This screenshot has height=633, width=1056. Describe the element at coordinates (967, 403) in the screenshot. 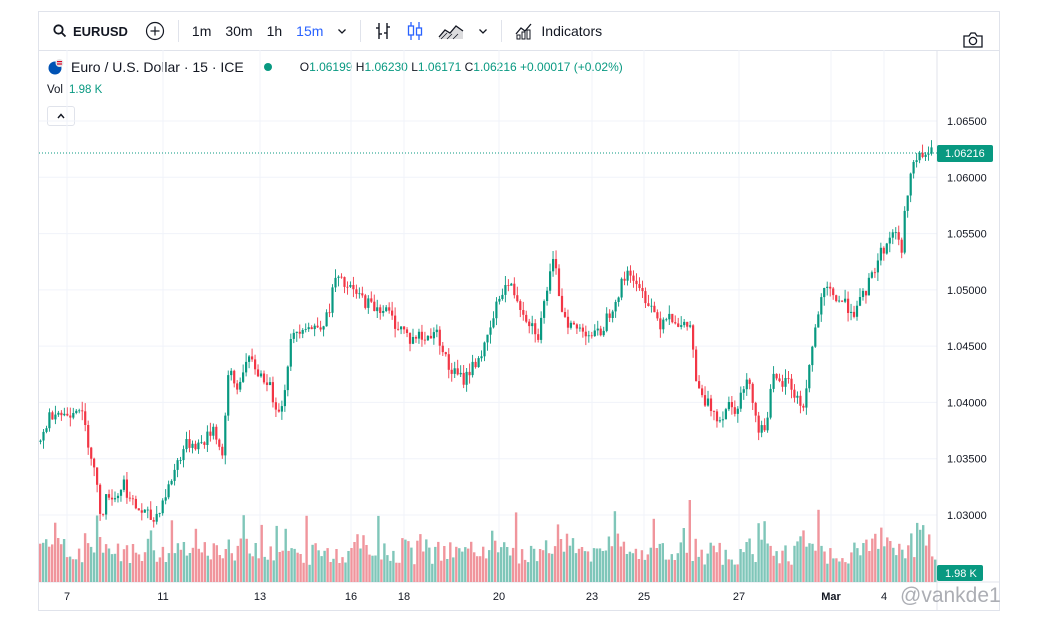

I see `price-axis-tick: 1.04000` at that location.